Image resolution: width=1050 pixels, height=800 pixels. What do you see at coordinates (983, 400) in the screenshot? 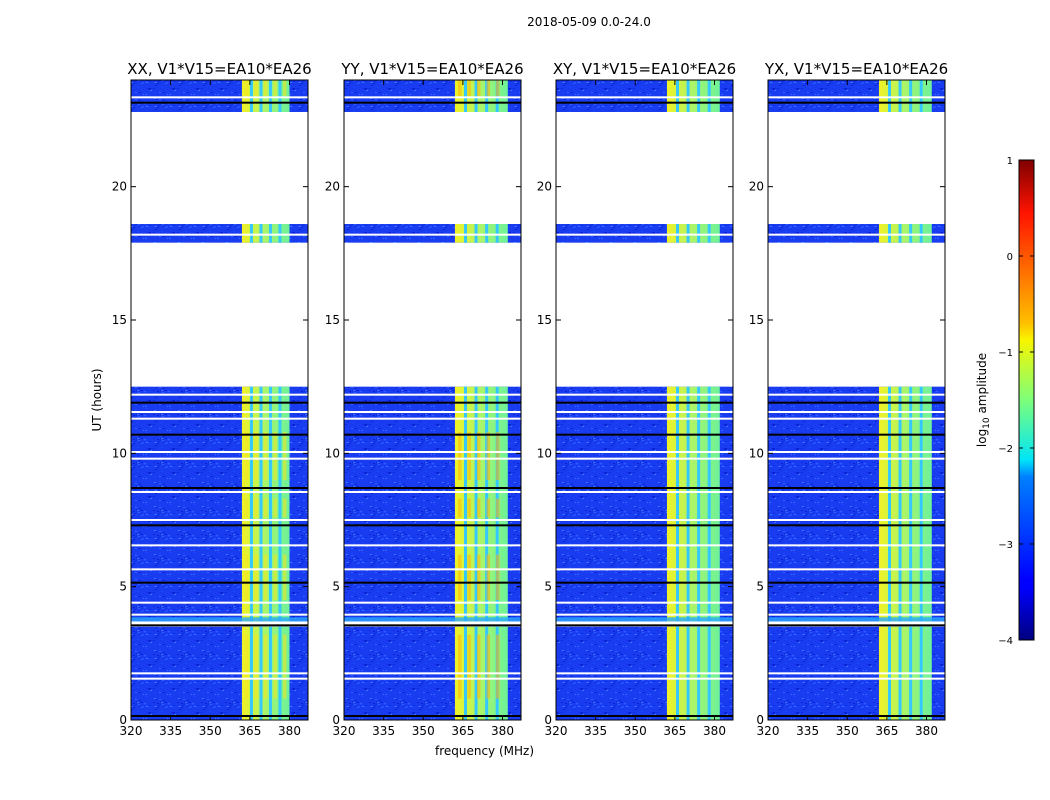
I see `colorbar-label: log10 amplitude` at bounding box center [983, 400].